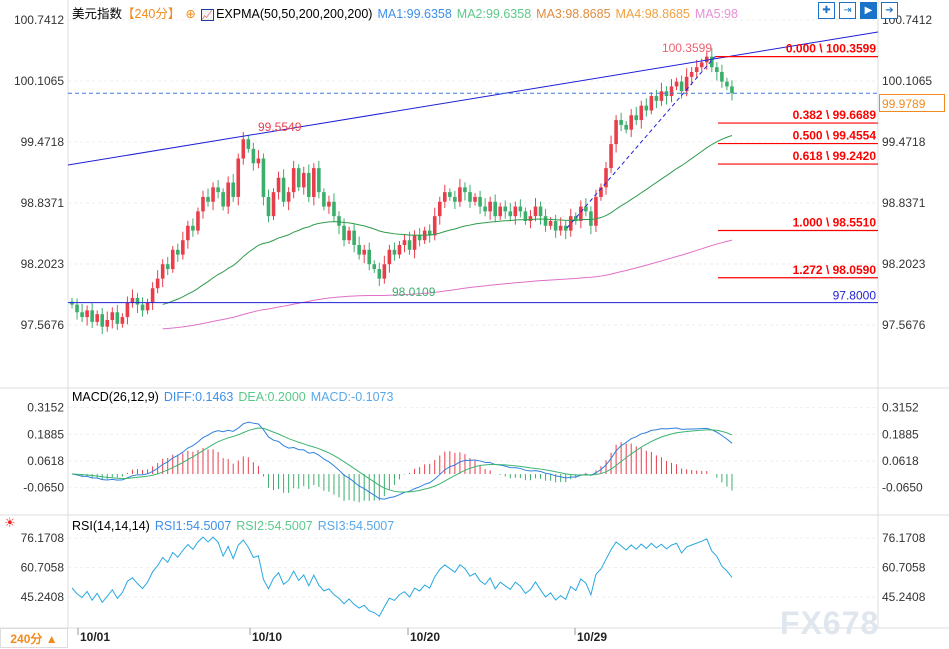 This screenshot has height=649, width=949. I want to click on ma4-value: MA4:98.8685, so click(652, 14).